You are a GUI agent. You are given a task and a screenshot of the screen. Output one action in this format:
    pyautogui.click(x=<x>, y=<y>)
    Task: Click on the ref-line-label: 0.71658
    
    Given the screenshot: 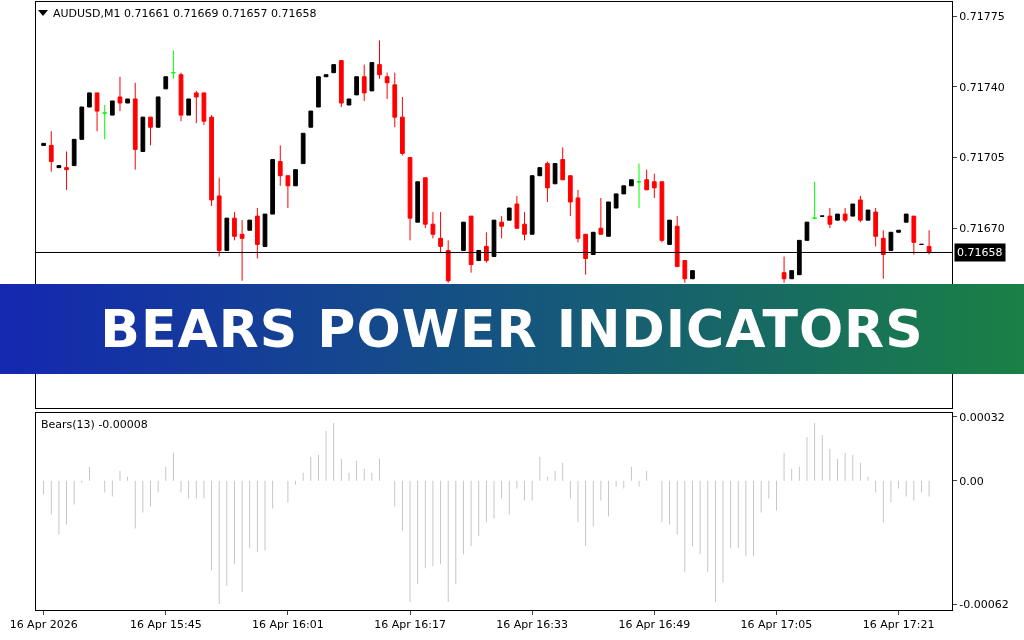 What is the action you would take?
    pyautogui.click(x=980, y=252)
    